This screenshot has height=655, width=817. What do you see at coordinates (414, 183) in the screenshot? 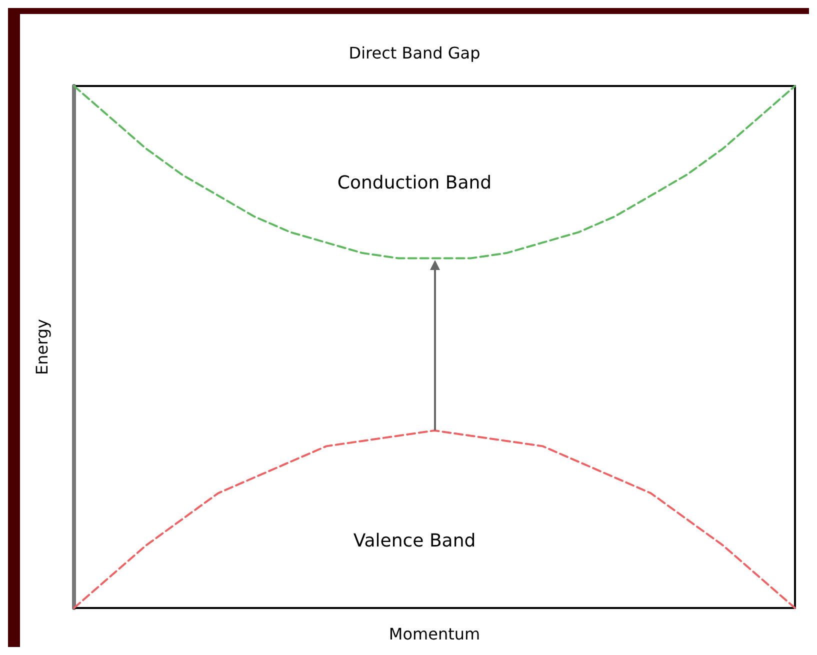
I see `annotation: Conduction Band` at bounding box center [414, 183].